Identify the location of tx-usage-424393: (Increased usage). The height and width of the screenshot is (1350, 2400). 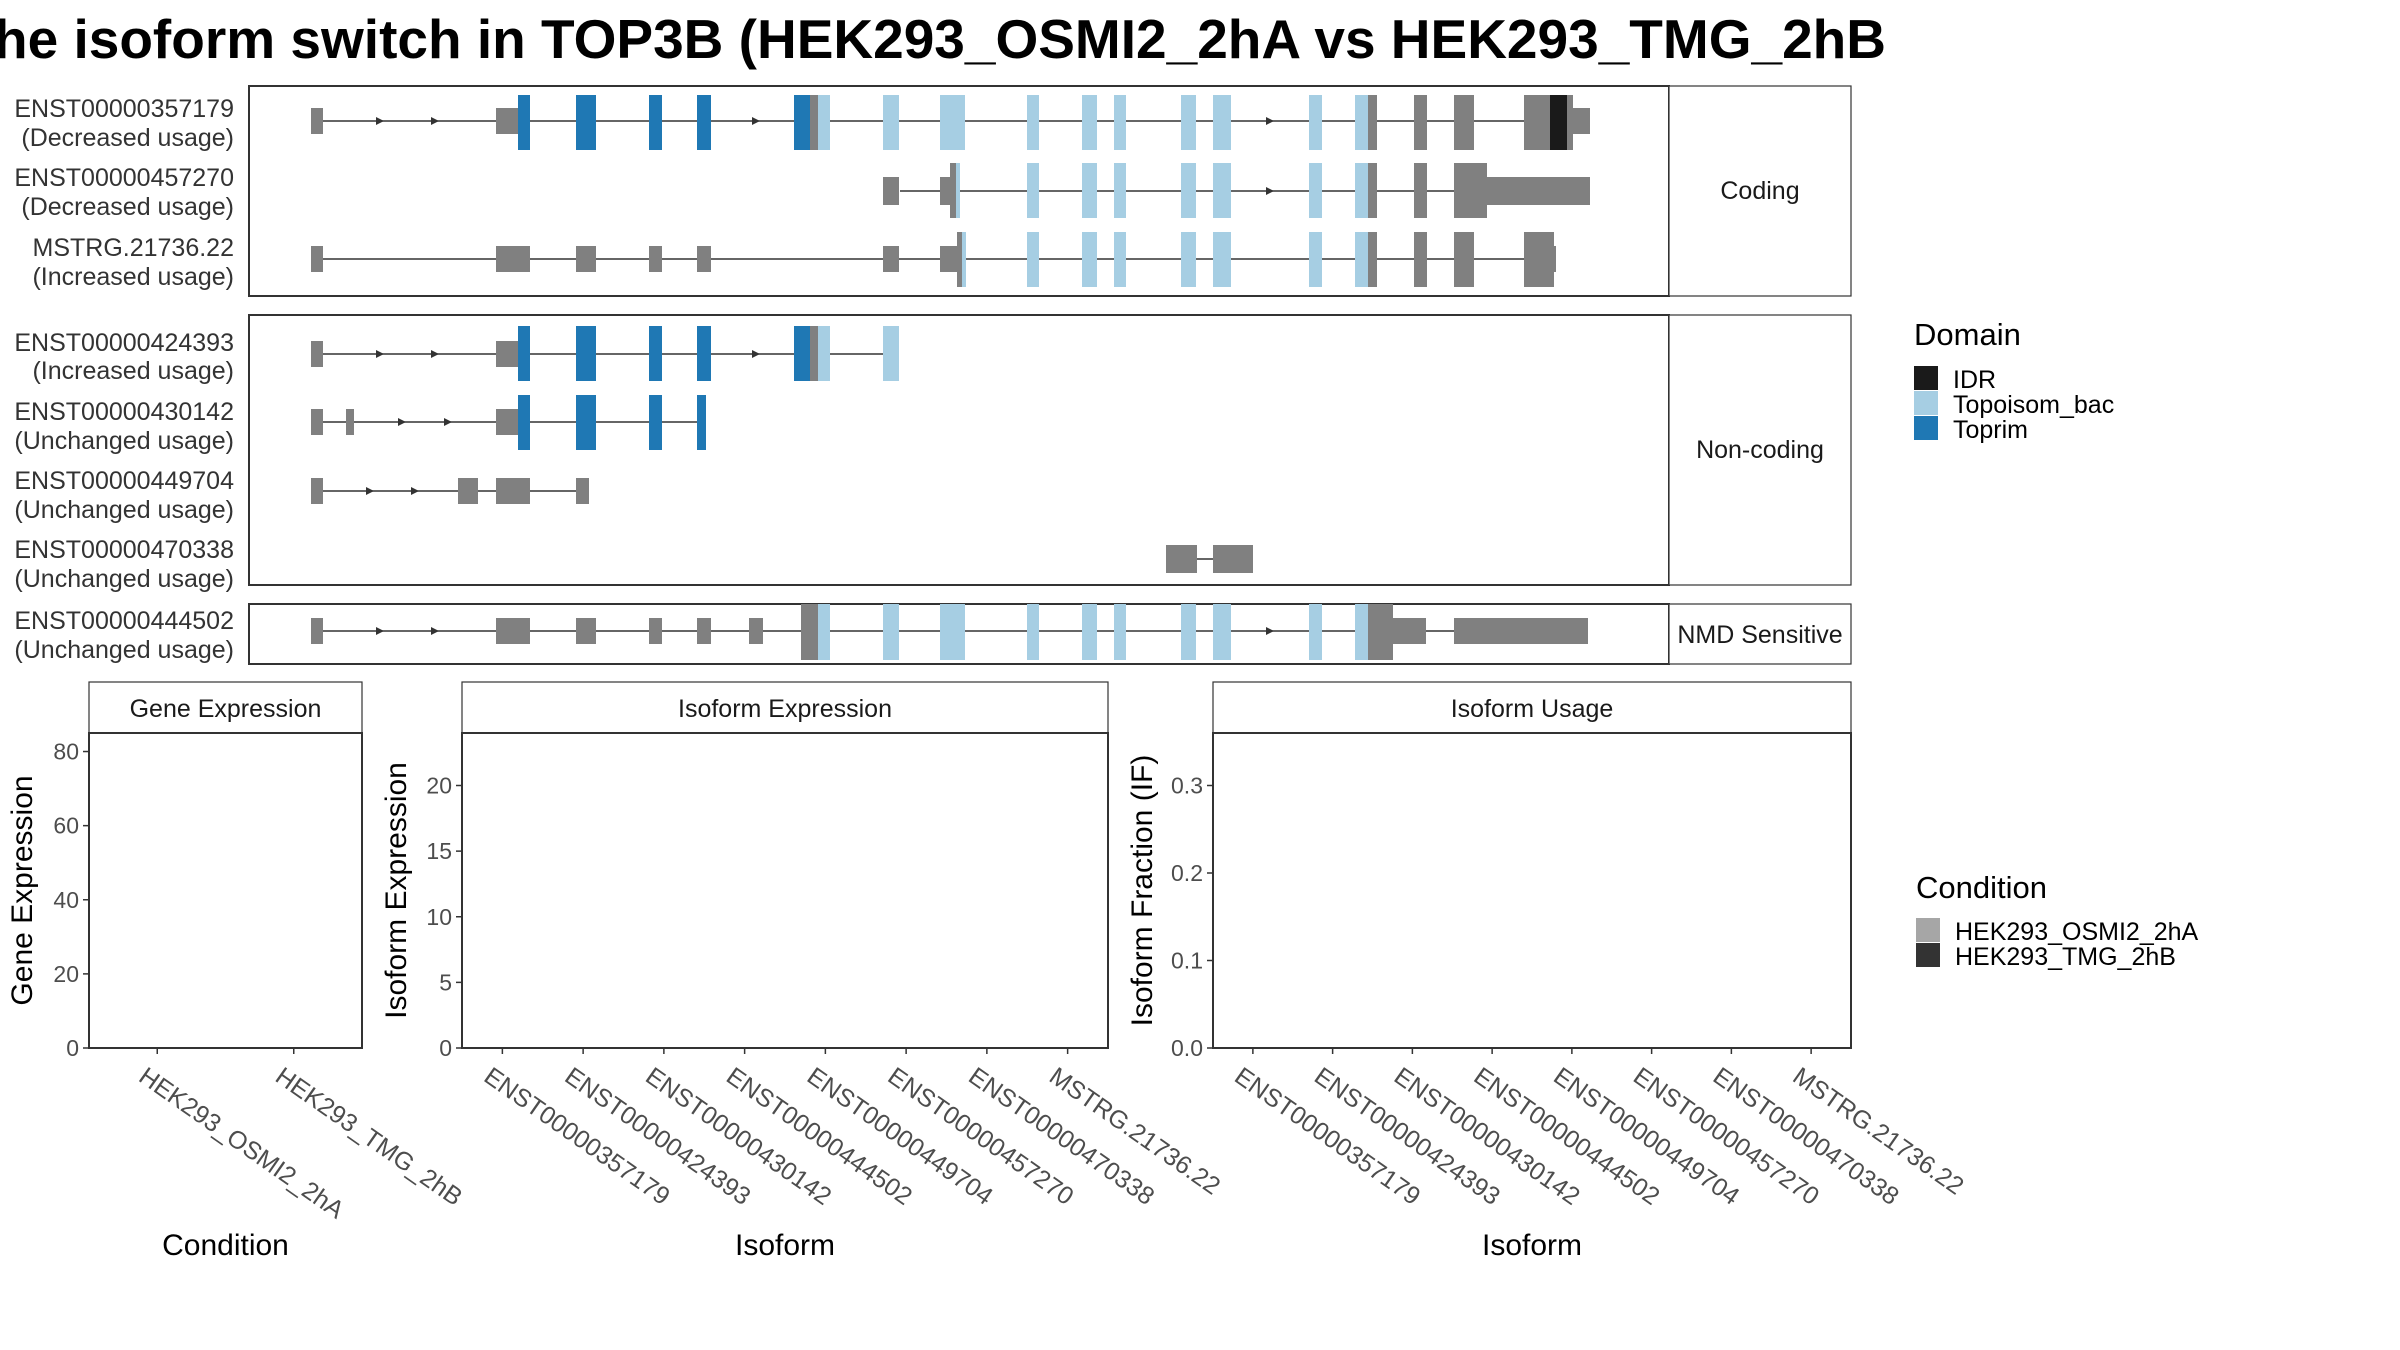
(133, 371).